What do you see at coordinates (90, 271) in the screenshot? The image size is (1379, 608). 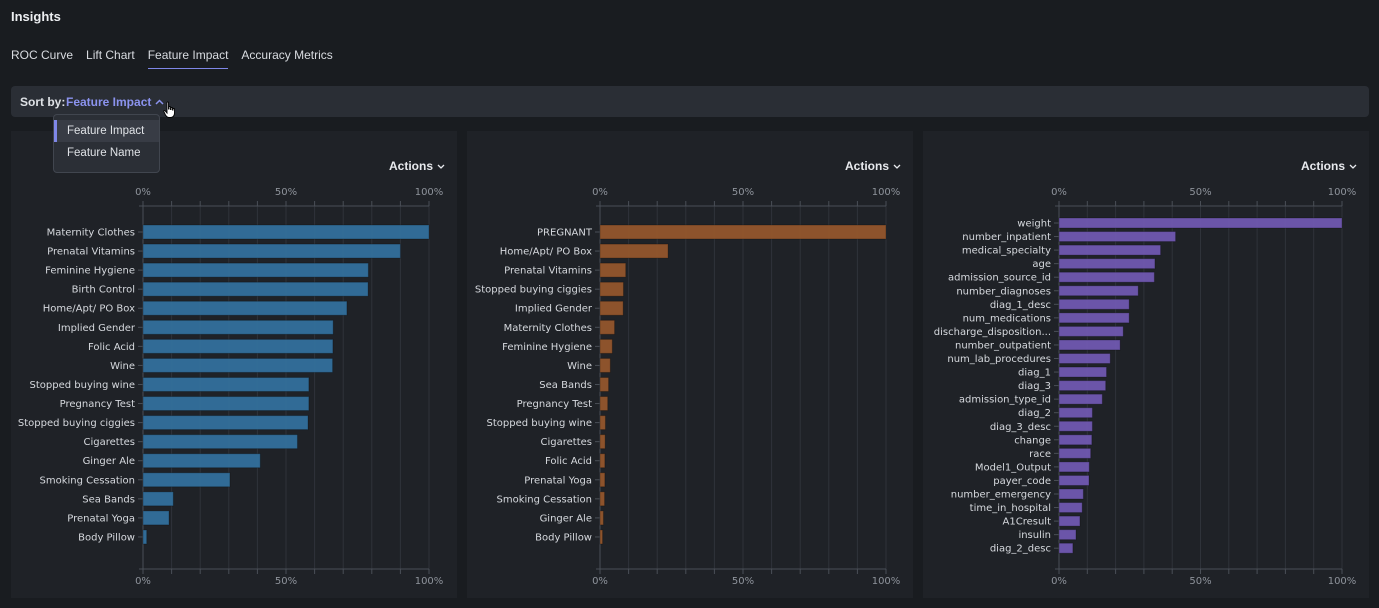 I see `category-label: Feminine Hygiene` at bounding box center [90, 271].